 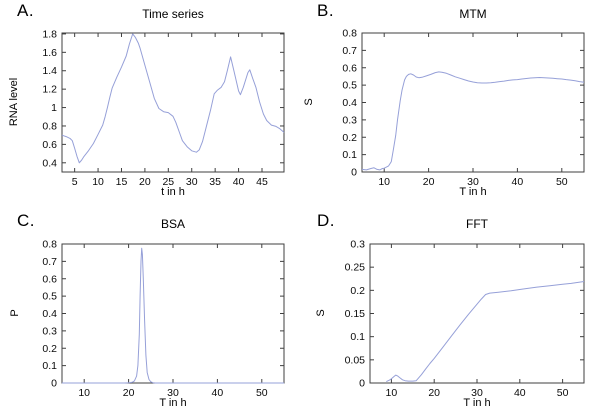 What do you see at coordinates (262, 182) in the screenshot?
I see `x-tick-label: 45` at bounding box center [262, 182].